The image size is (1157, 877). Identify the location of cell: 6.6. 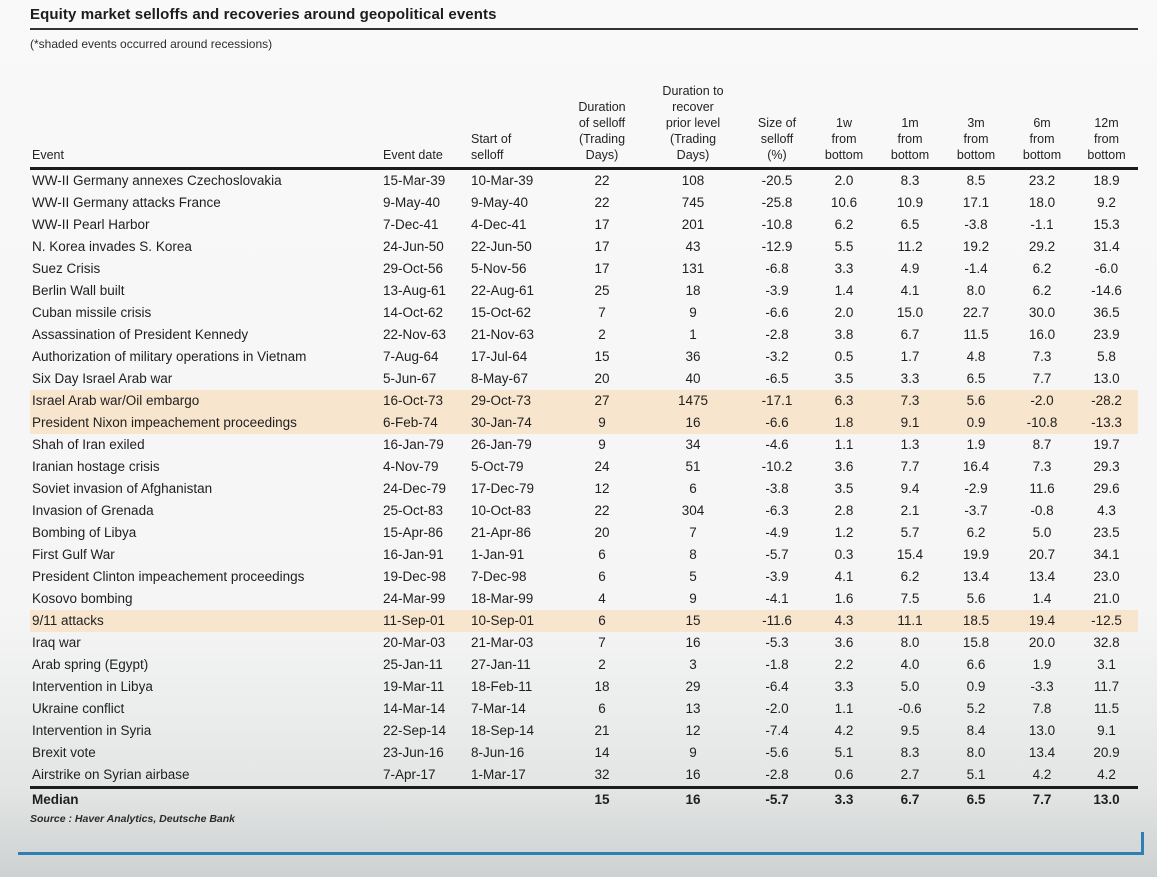
(976, 664).